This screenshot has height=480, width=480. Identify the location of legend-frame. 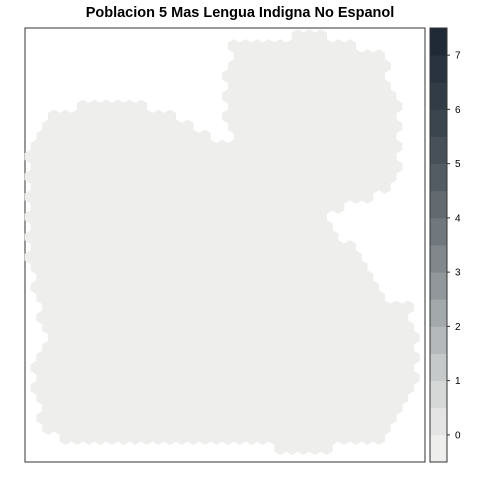
(438, 245).